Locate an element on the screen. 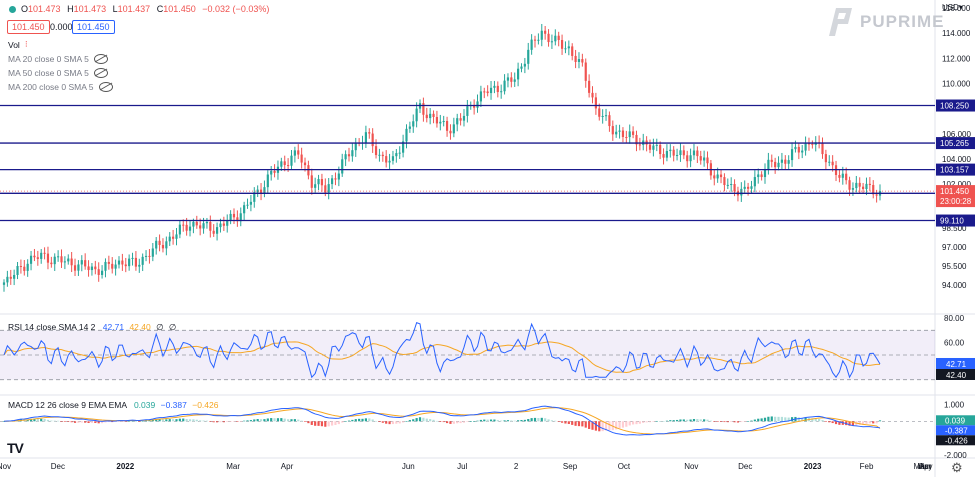 The width and height of the screenshot is (975, 477). sell-button: 101.450 is located at coordinates (28, 27).